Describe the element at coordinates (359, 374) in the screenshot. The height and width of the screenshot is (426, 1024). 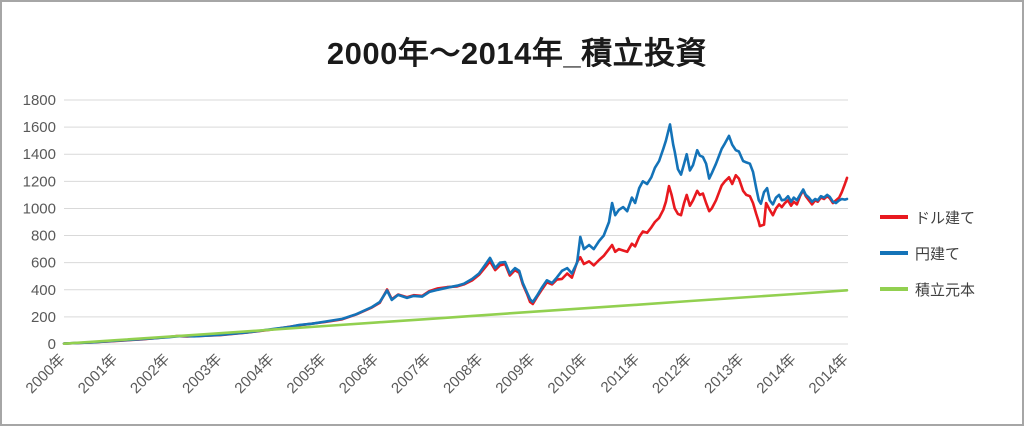
I see `x-axis-tick-label: 2006年` at that location.